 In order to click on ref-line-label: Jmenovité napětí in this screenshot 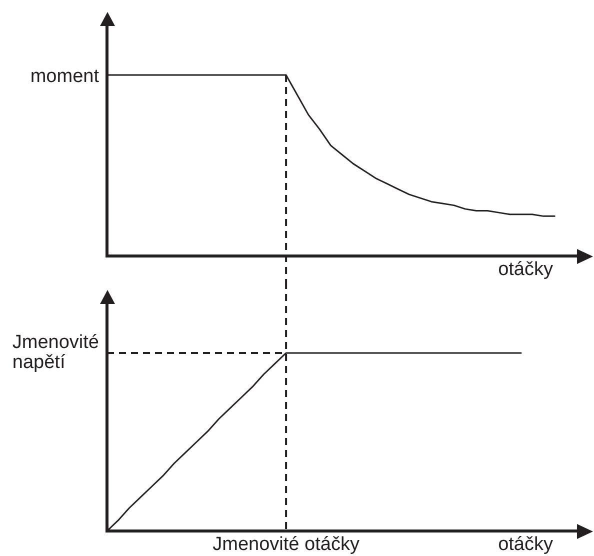, I will do `click(56, 353)`.